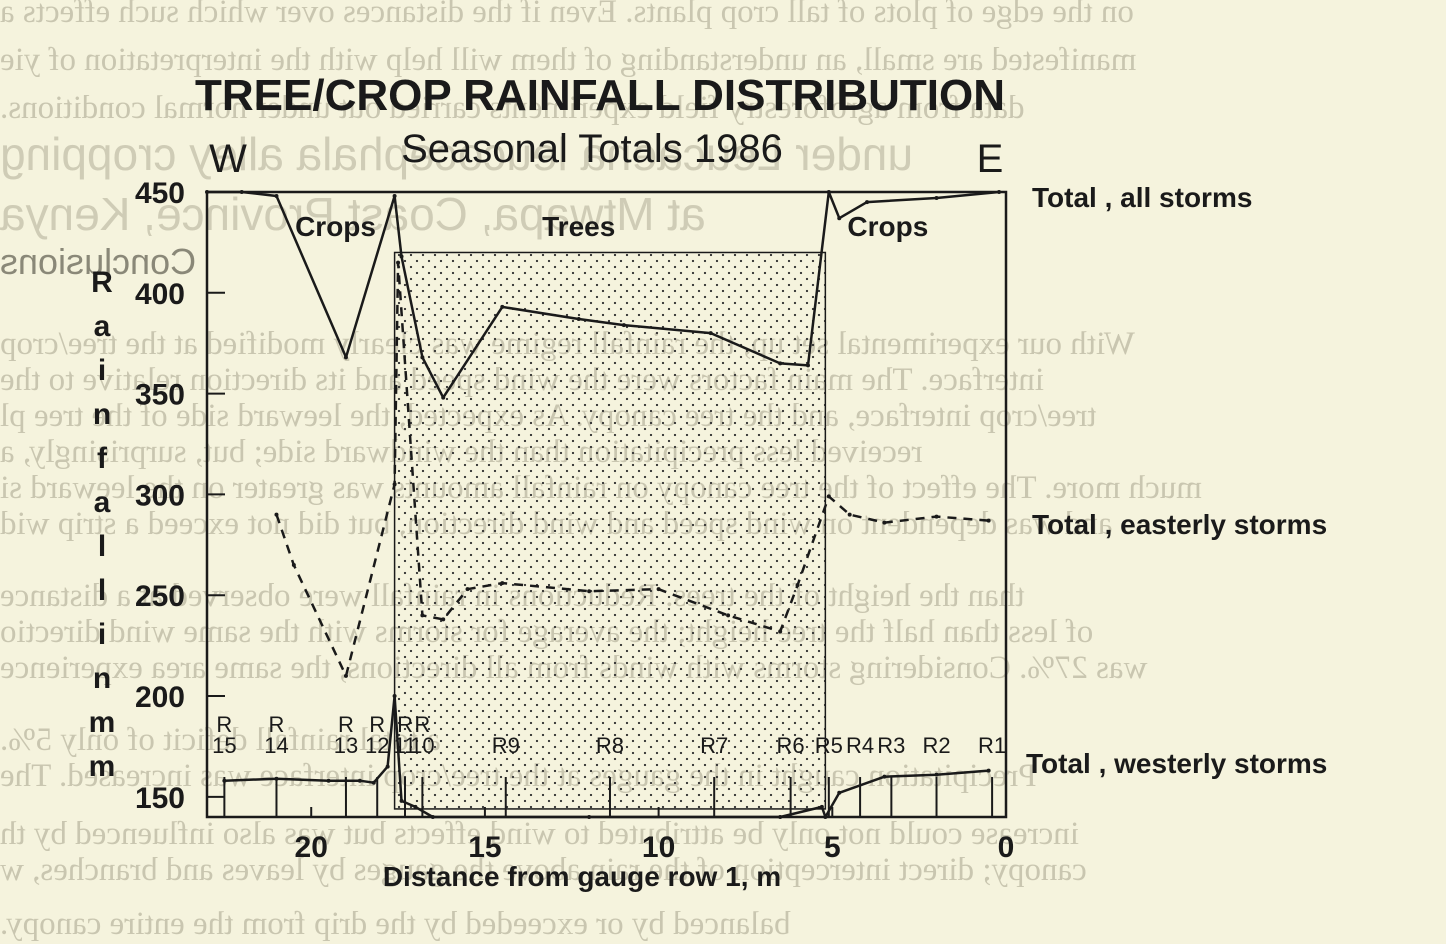 This screenshot has height=944, width=1446. What do you see at coordinates (582, 876) in the screenshot?
I see `x-axis-label: Distance from gauge row 1, m` at bounding box center [582, 876].